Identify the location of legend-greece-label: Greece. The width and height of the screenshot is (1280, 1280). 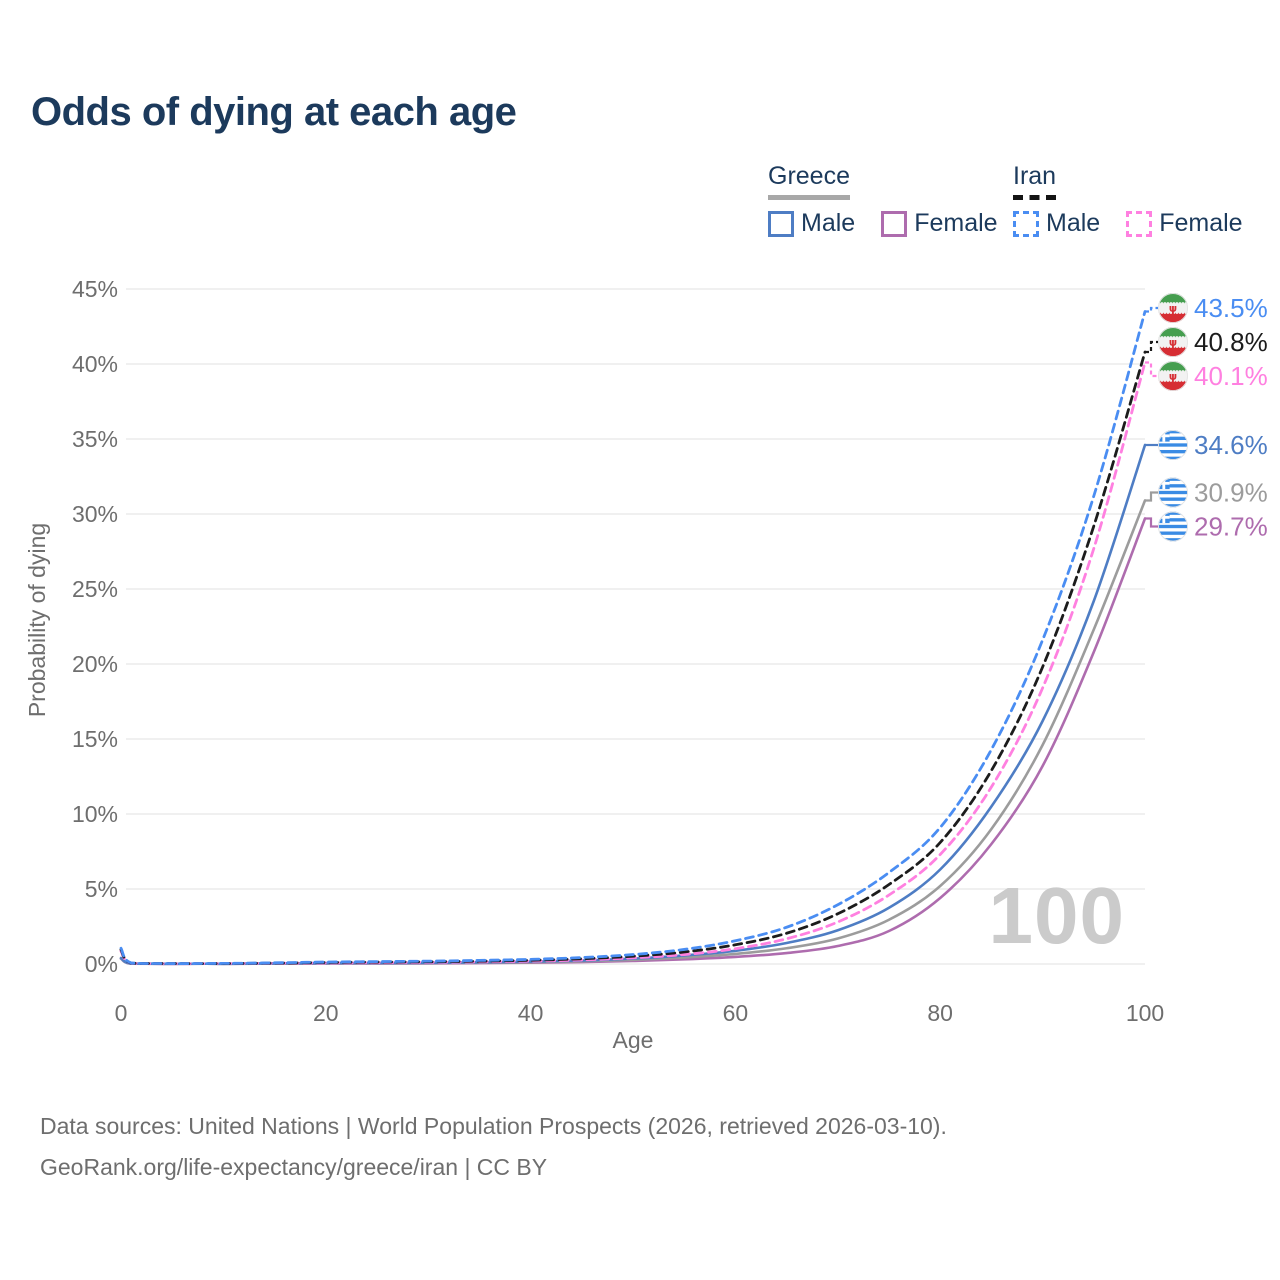
(809, 181).